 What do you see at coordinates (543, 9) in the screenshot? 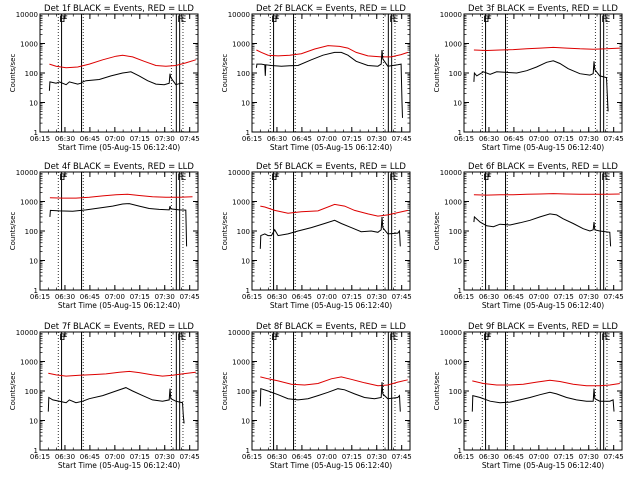
I see `panel-title: Det 3f BLACK = Events, RED = LLD` at bounding box center [543, 9].